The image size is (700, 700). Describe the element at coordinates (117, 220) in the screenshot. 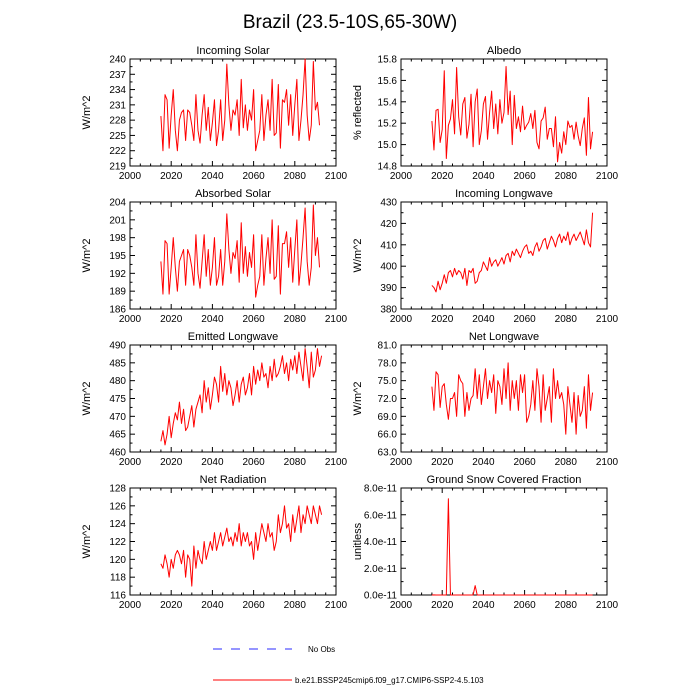

I see `y-tick-label: 201` at that location.